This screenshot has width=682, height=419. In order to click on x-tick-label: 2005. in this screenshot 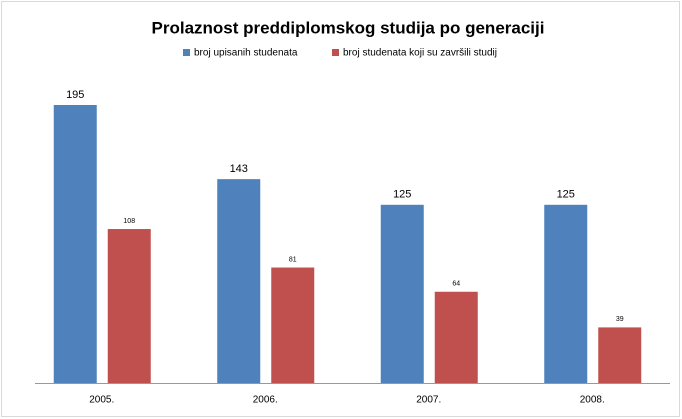, I will do `click(101, 400)`.